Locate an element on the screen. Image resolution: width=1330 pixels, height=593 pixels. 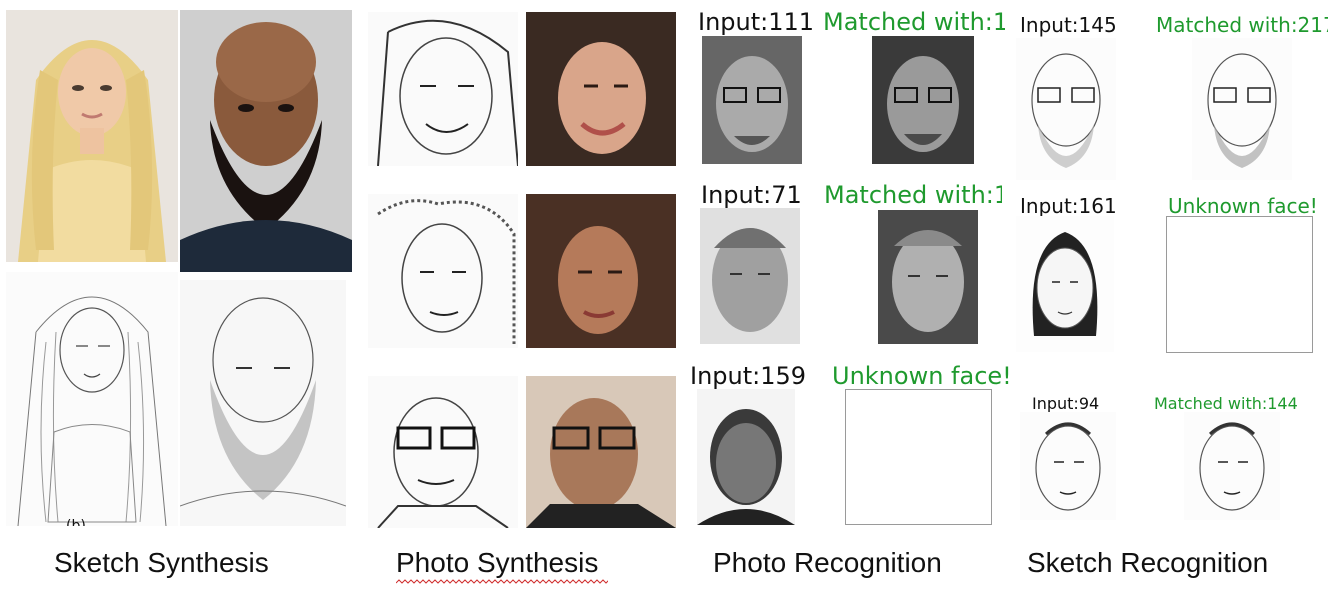
bearded-man-sketch is located at coordinates (263, 403).